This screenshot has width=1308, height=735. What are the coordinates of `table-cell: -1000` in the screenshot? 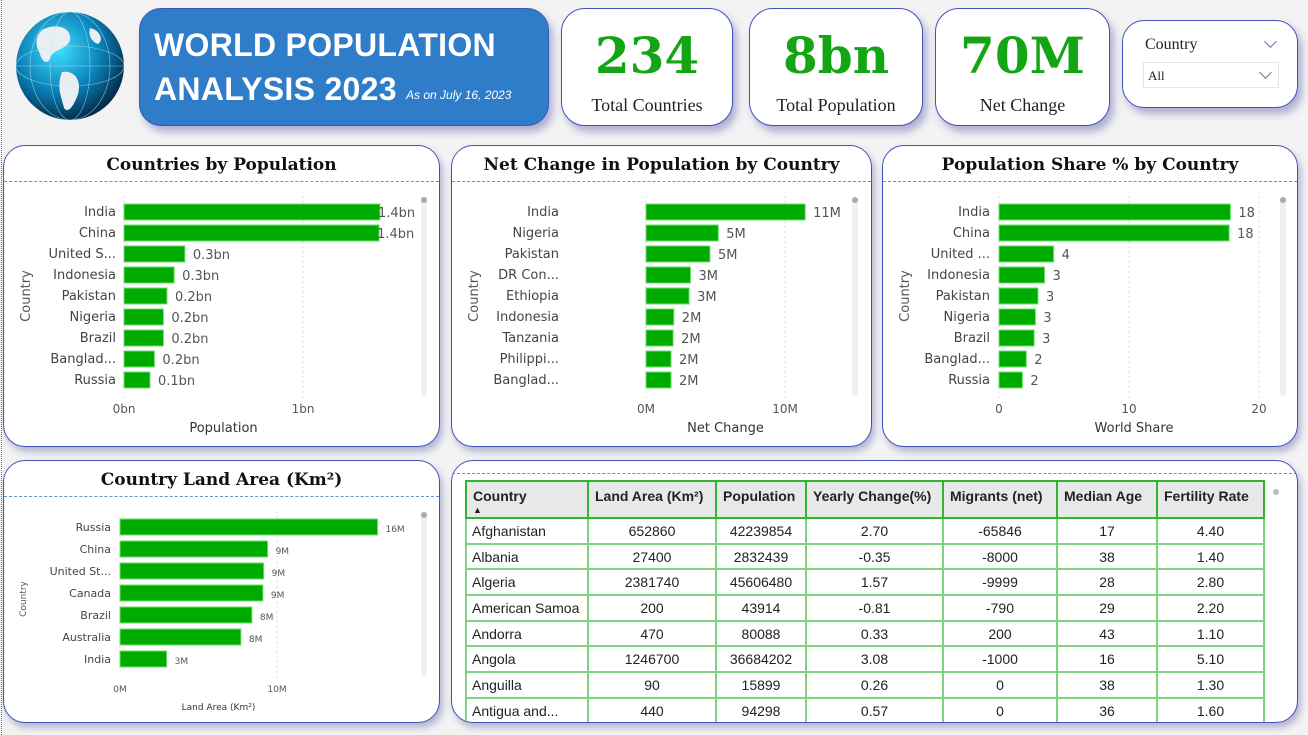 It's located at (1000, 659).